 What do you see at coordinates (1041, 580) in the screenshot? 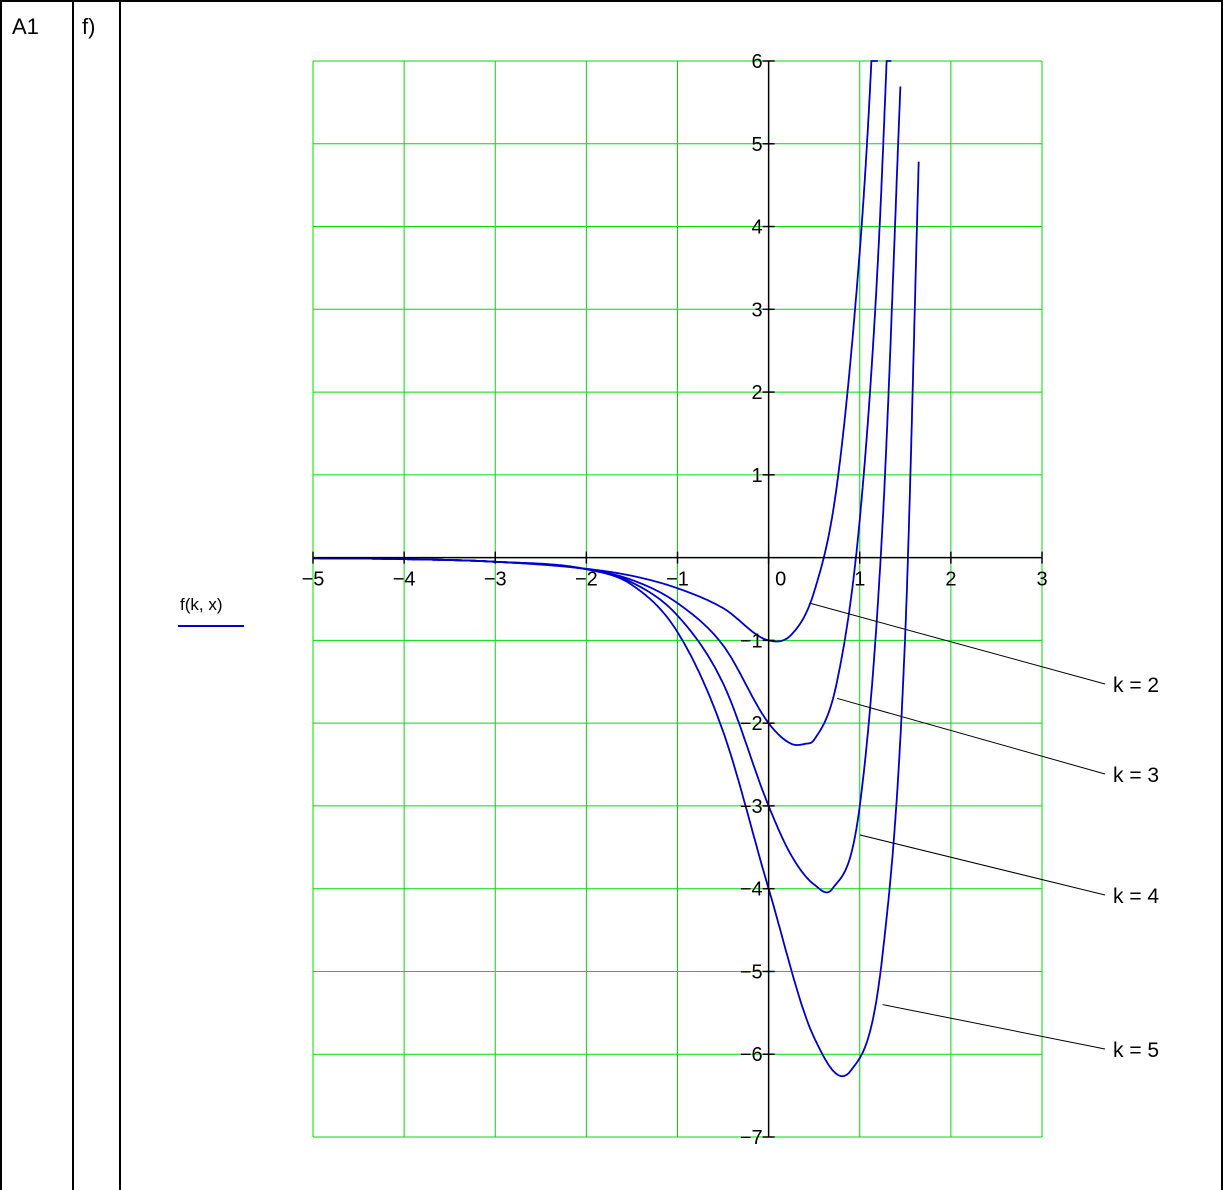
I see `x-tick-label: 3` at bounding box center [1041, 580].